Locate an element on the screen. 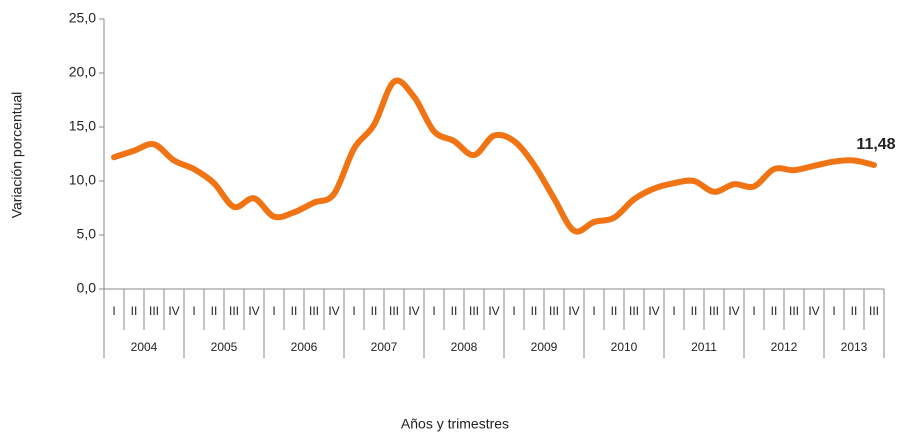 This screenshot has width=910, height=435. year-label: 2013 is located at coordinates (854, 347).